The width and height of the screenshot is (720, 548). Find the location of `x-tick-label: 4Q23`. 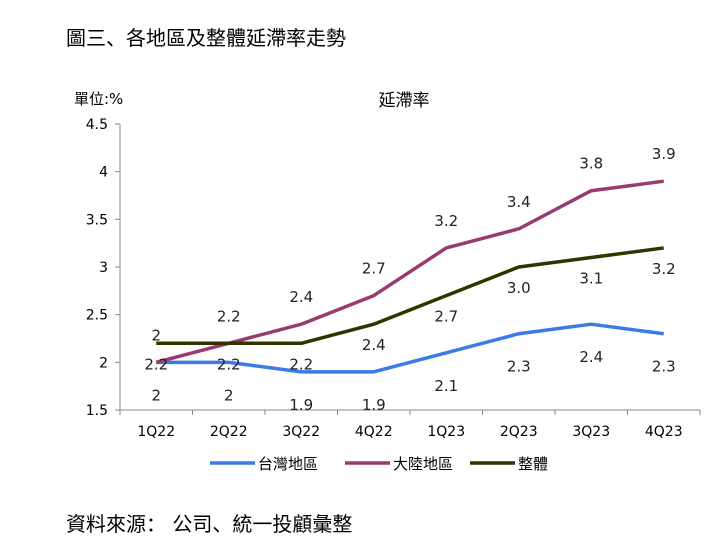

x-tick-label: 4Q23 is located at coordinates (664, 432).